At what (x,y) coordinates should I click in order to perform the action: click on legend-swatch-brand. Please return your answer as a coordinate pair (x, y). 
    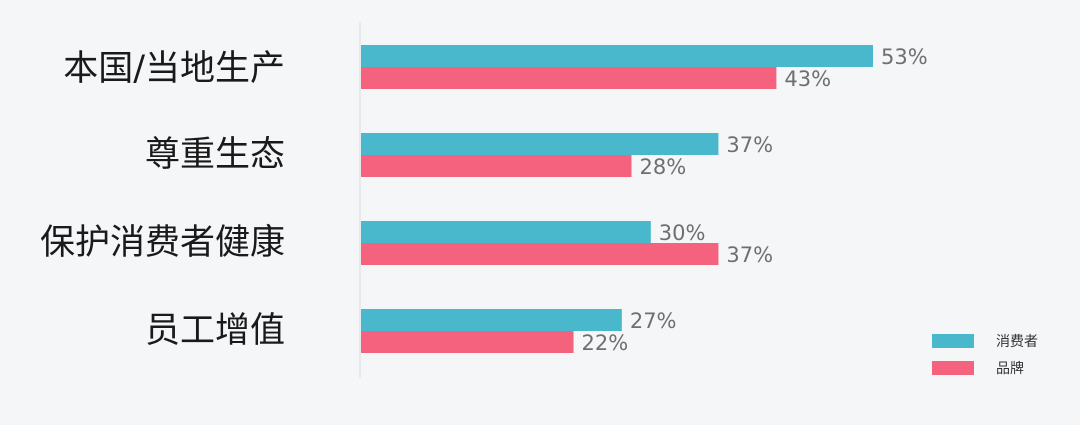
    Looking at the image, I should click on (953, 368).